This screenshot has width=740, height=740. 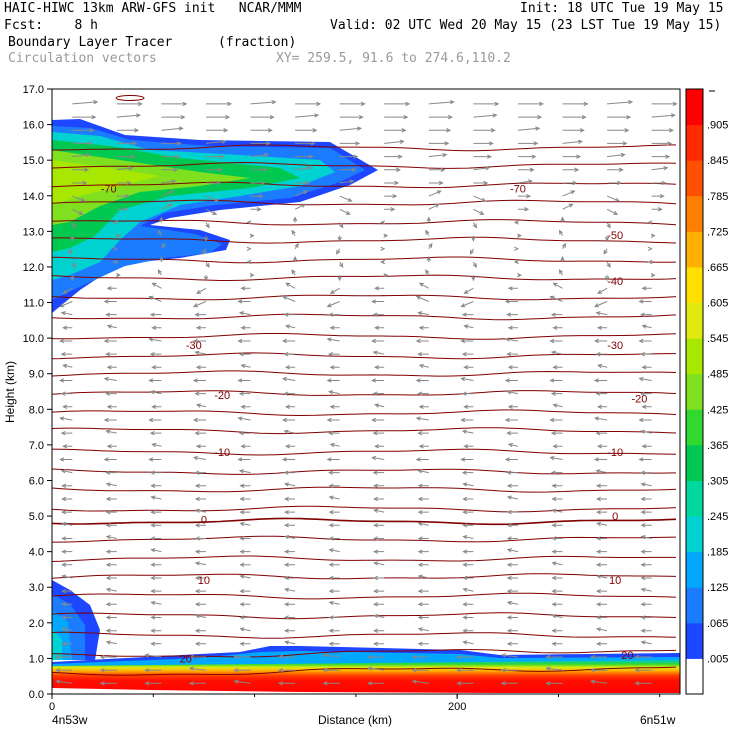 I want to click on contour-label: -30, so click(x=194, y=346).